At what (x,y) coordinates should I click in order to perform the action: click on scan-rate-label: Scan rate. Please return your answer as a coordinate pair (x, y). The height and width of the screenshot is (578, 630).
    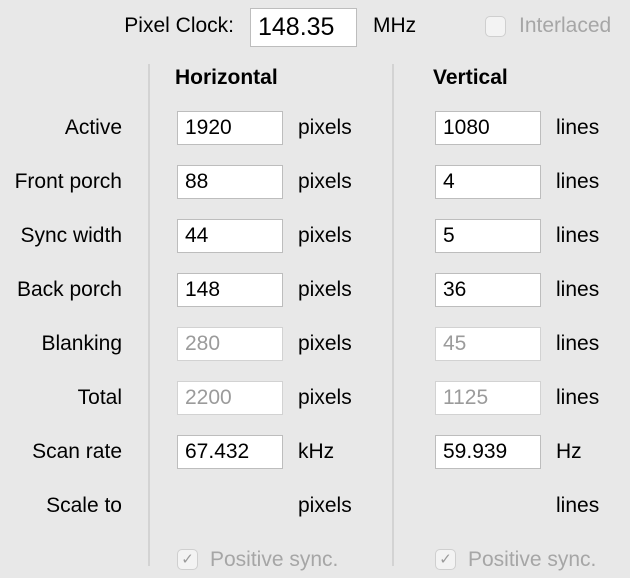
    Looking at the image, I should click on (77, 451).